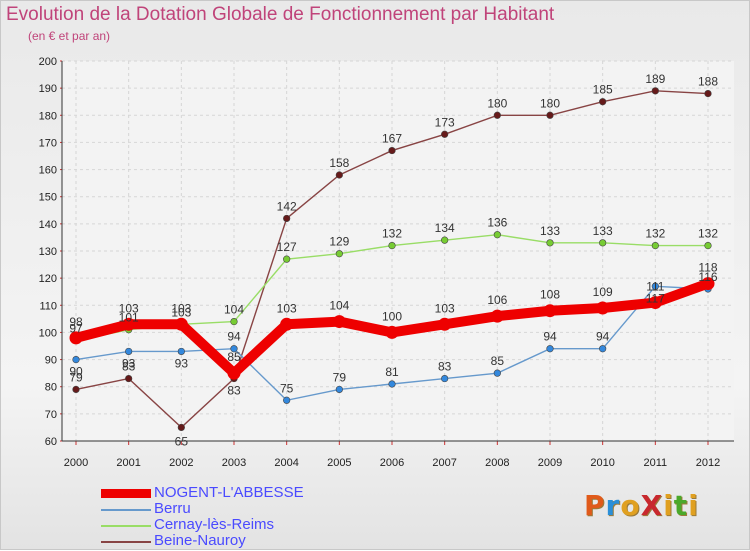 Image resolution: width=750 pixels, height=551 pixels. I want to click on logo-letter: o, so click(630, 505).